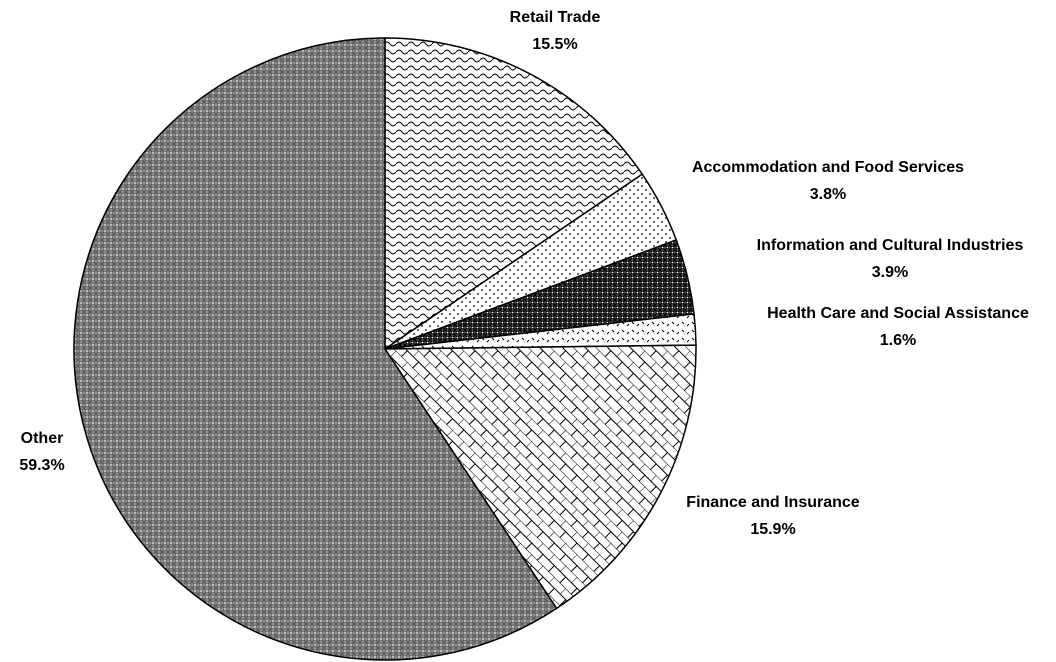  Describe the element at coordinates (828, 194) in the screenshot. I see `slice-value-label: 3.8%` at that location.